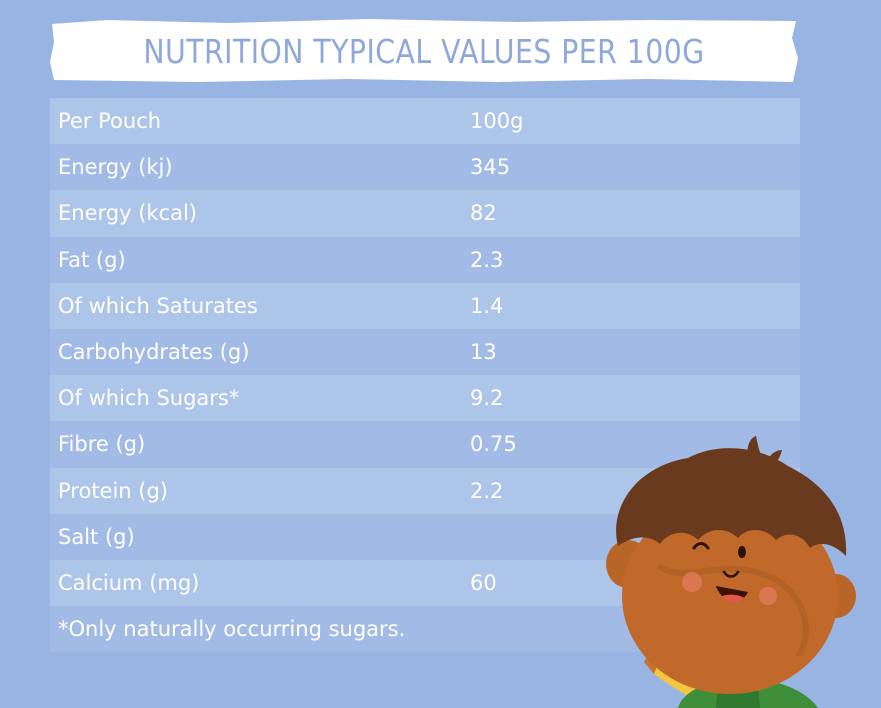 The width and height of the screenshot is (881, 708). What do you see at coordinates (96, 536) in the screenshot?
I see `row-label: Salt (g)` at bounding box center [96, 536].